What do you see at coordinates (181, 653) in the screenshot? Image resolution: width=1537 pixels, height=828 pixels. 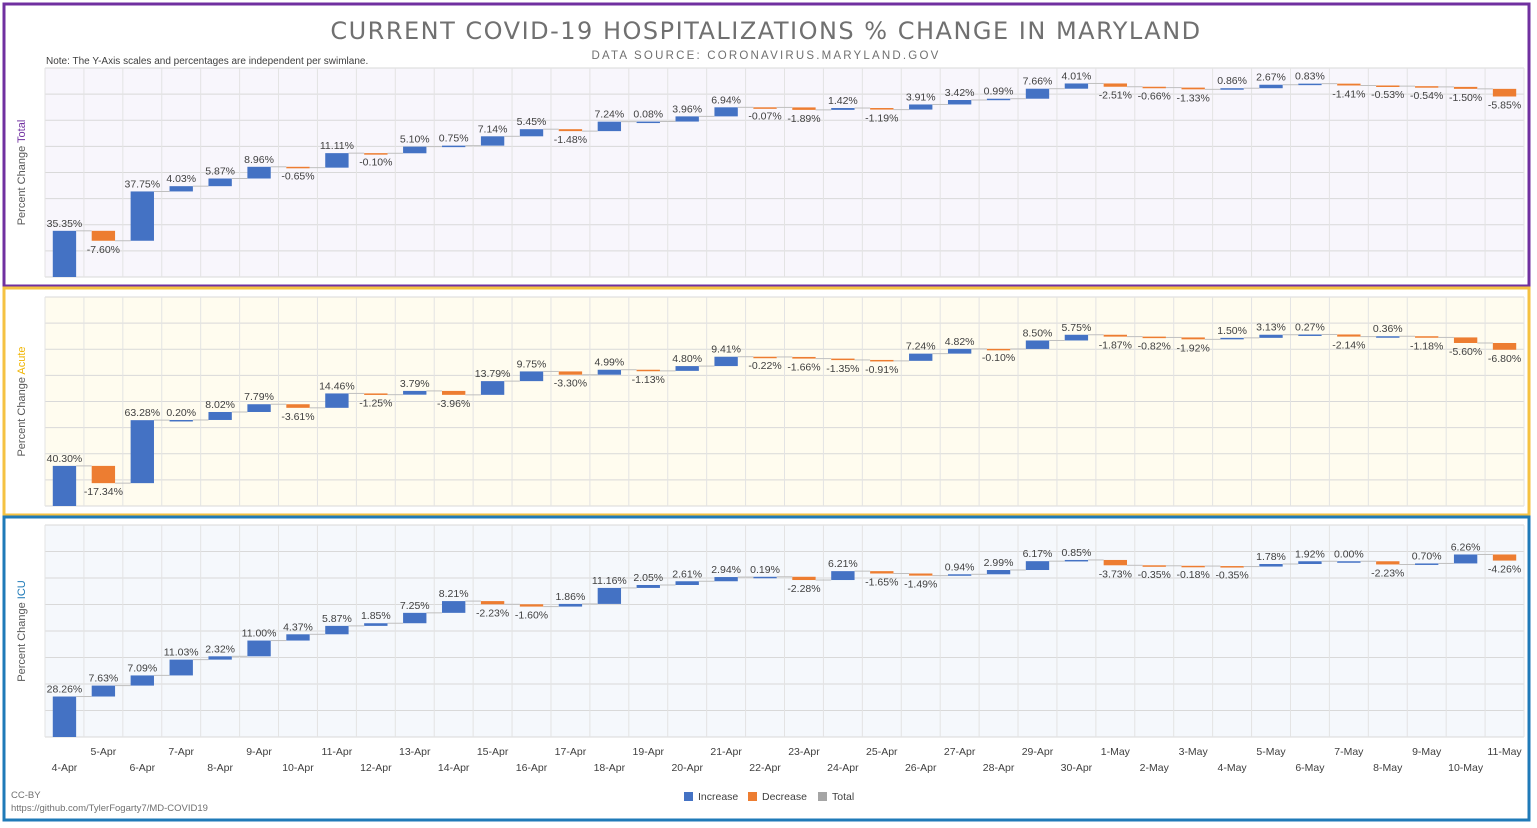 I see `data-label: 11.03%` at bounding box center [181, 653].